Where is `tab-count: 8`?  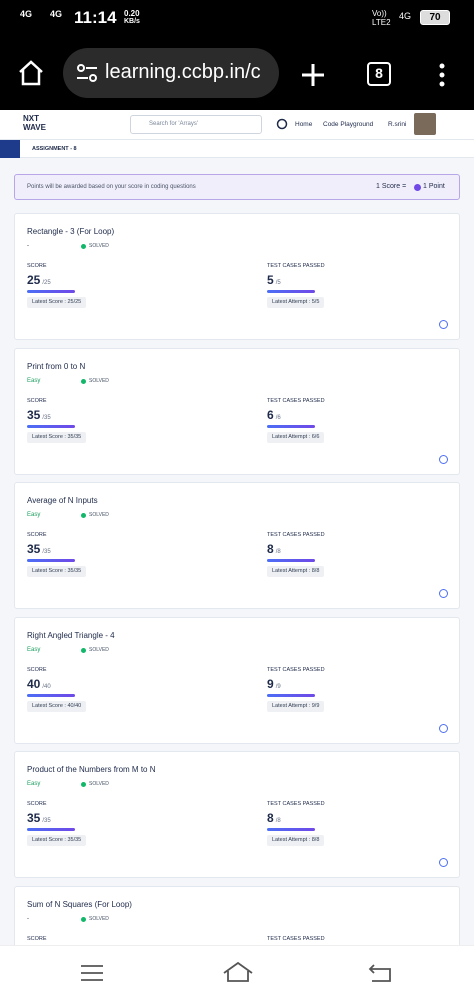
tab-count: 8 is located at coordinates (379, 74).